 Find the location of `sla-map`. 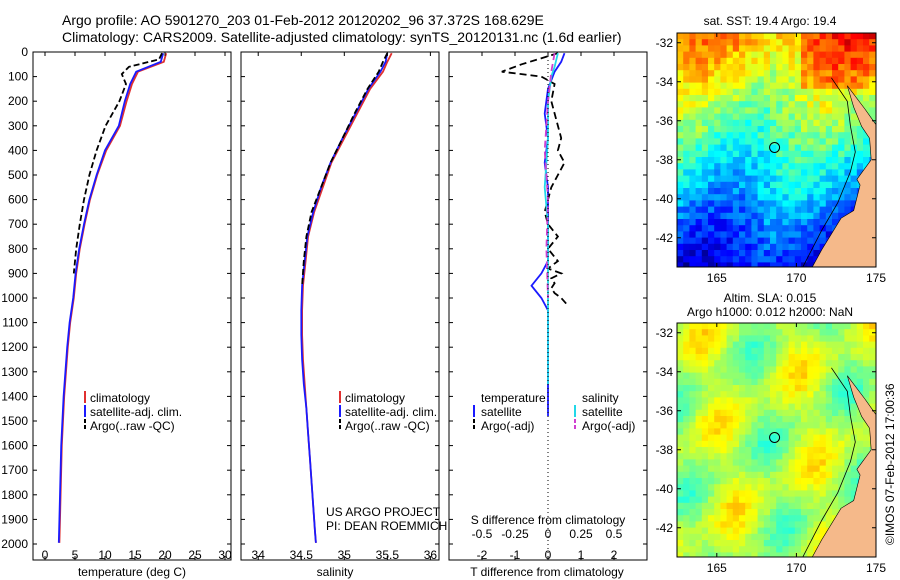

sla-map is located at coordinates (776, 440).